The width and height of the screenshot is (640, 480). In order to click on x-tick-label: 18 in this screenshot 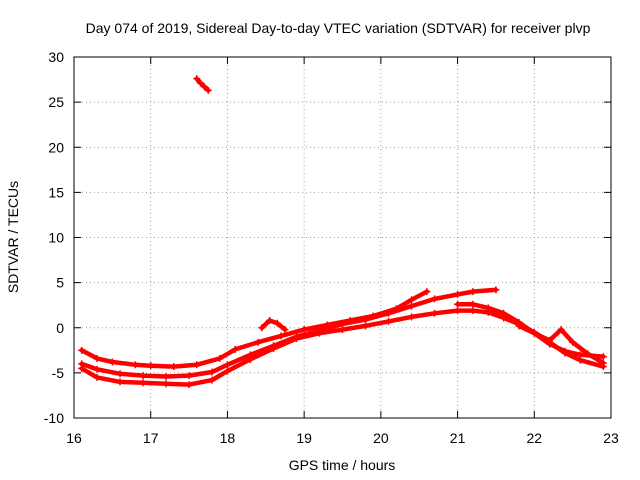, I will do `click(228, 438)`.